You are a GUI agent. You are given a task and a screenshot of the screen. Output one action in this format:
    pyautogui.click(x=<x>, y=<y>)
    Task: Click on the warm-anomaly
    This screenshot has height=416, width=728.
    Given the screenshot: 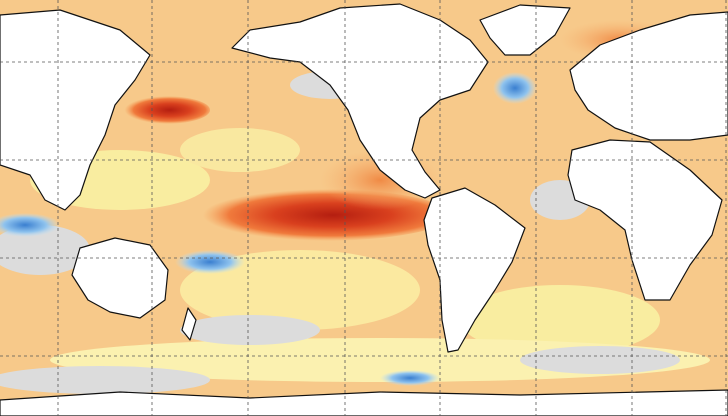 What is the action you would take?
    pyautogui.click(x=165, y=110)
    